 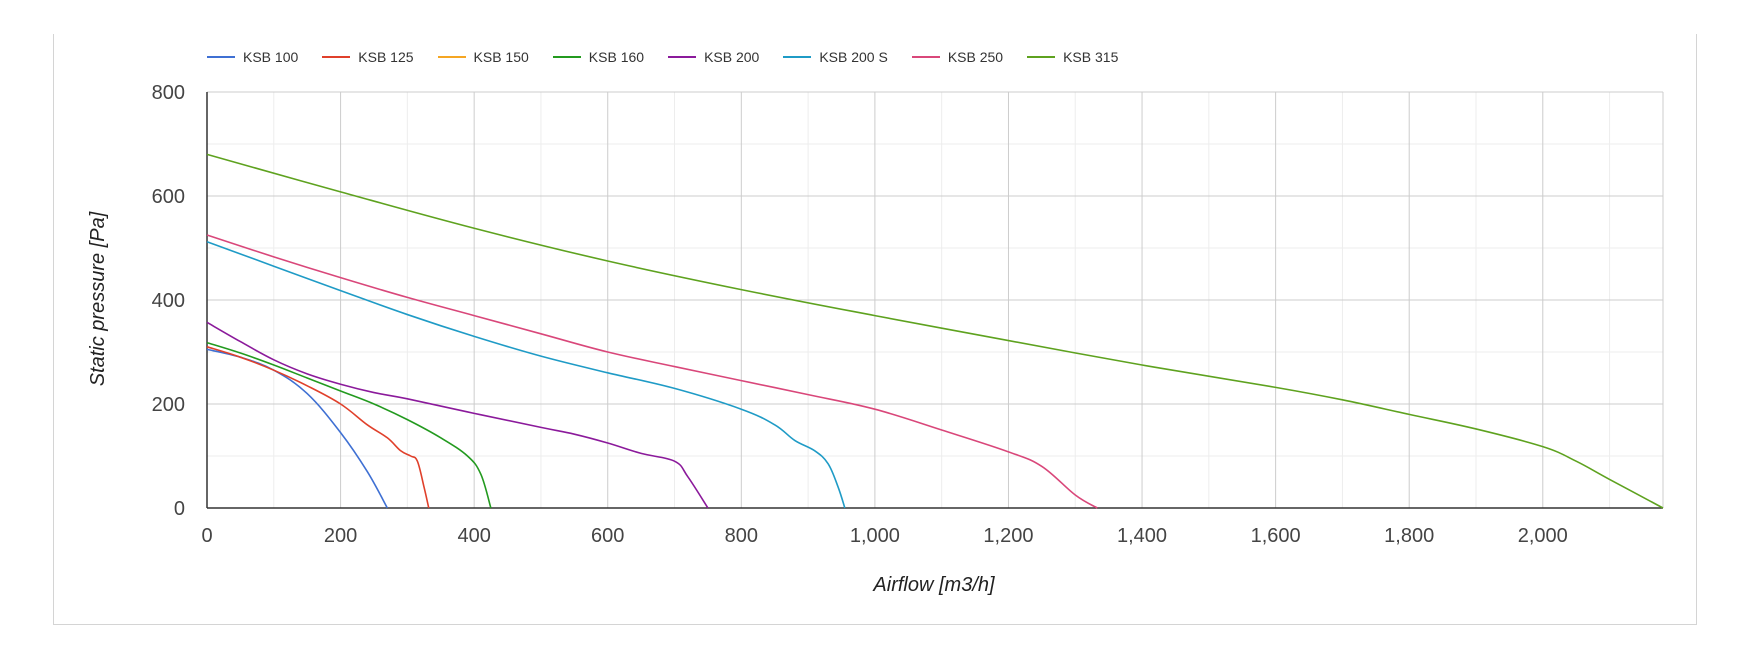 I want to click on legend-item-ksb-125: KSB 125, so click(x=368, y=57).